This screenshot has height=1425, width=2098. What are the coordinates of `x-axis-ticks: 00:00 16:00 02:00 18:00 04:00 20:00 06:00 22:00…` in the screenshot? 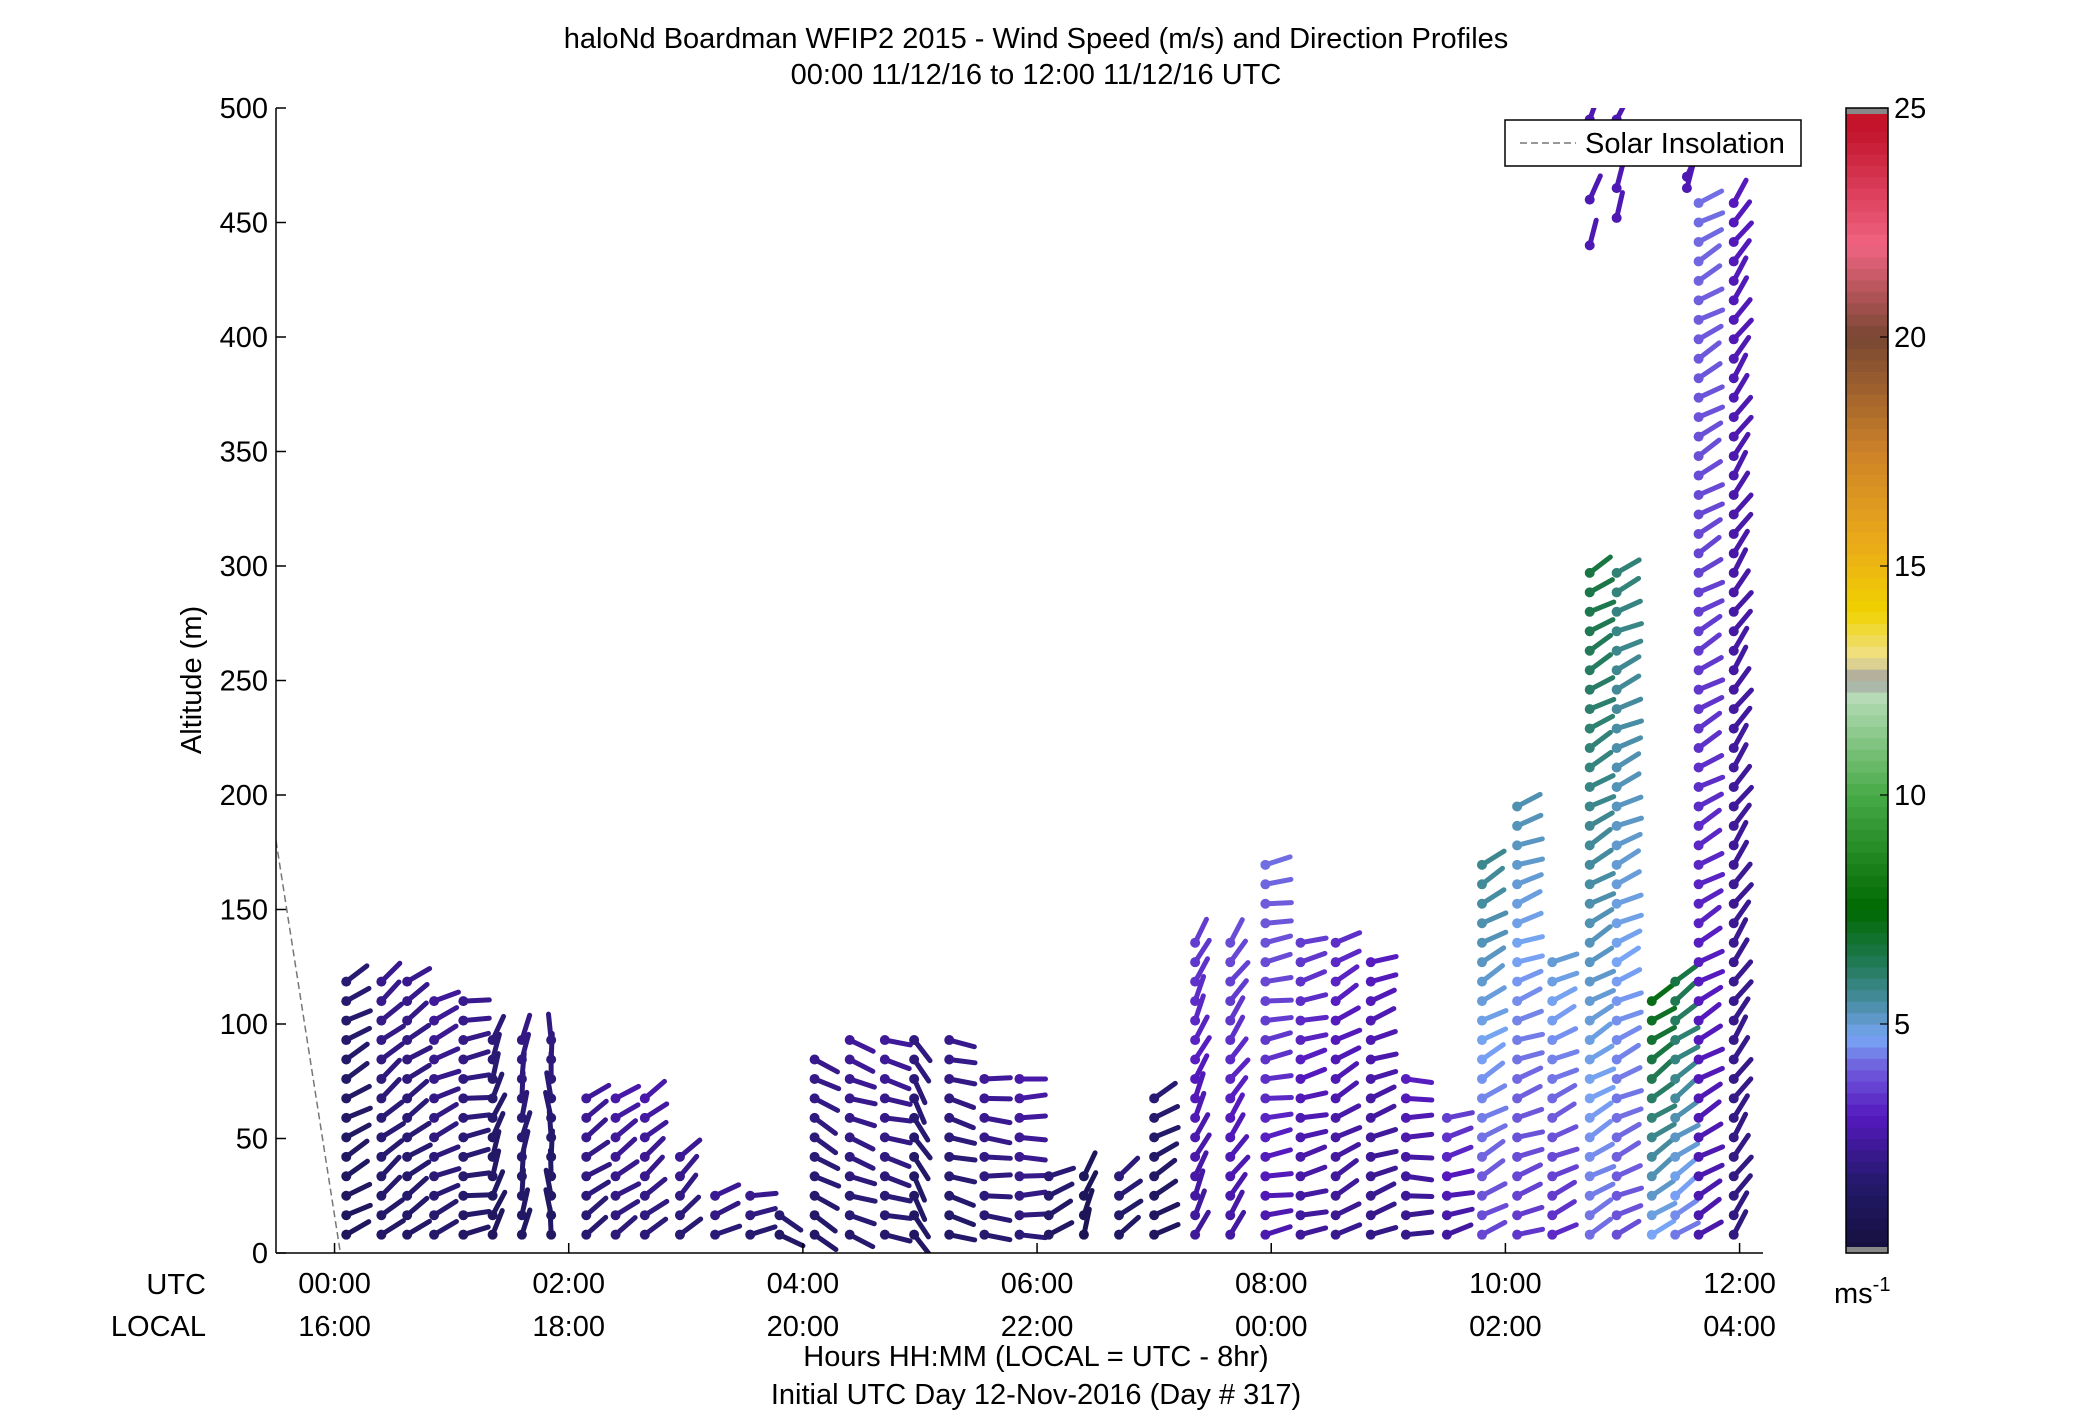 It's located at (1037, 1293).